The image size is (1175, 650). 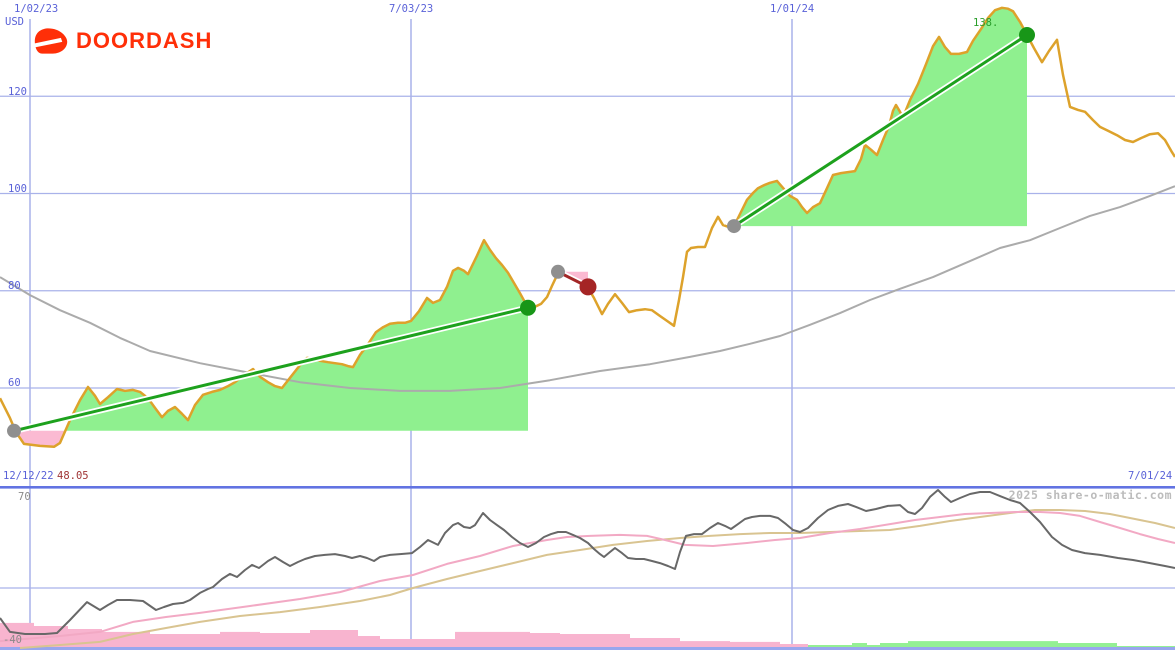 I want to click on watermark: 2025 share-o-matic.com, so click(x=1090, y=495).